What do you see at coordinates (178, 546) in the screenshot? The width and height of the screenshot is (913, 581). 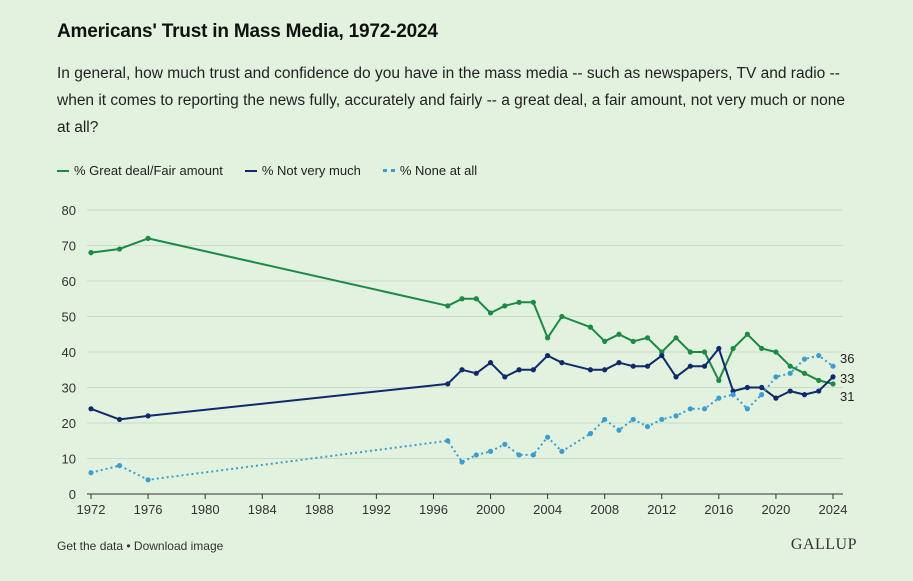 I see `download-image-link: Download image` at bounding box center [178, 546].